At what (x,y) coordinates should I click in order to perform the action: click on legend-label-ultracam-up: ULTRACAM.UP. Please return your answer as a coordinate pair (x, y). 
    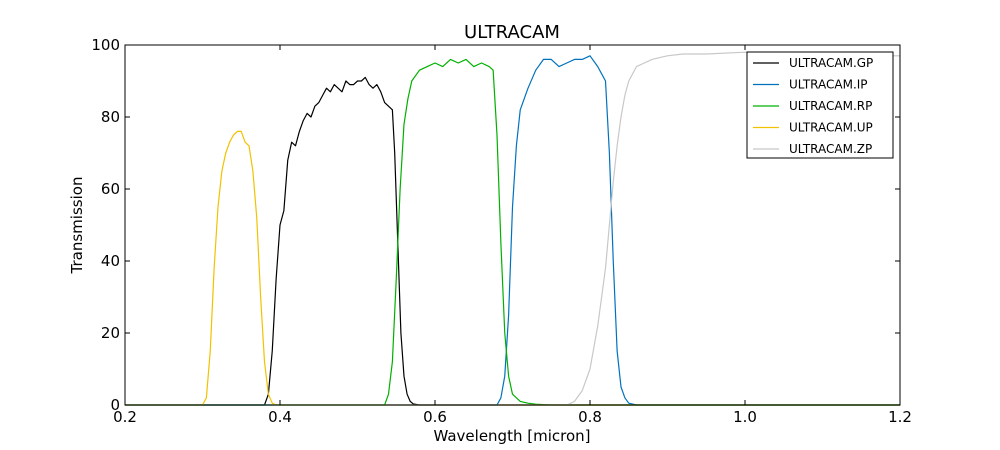
    Looking at the image, I should click on (831, 128).